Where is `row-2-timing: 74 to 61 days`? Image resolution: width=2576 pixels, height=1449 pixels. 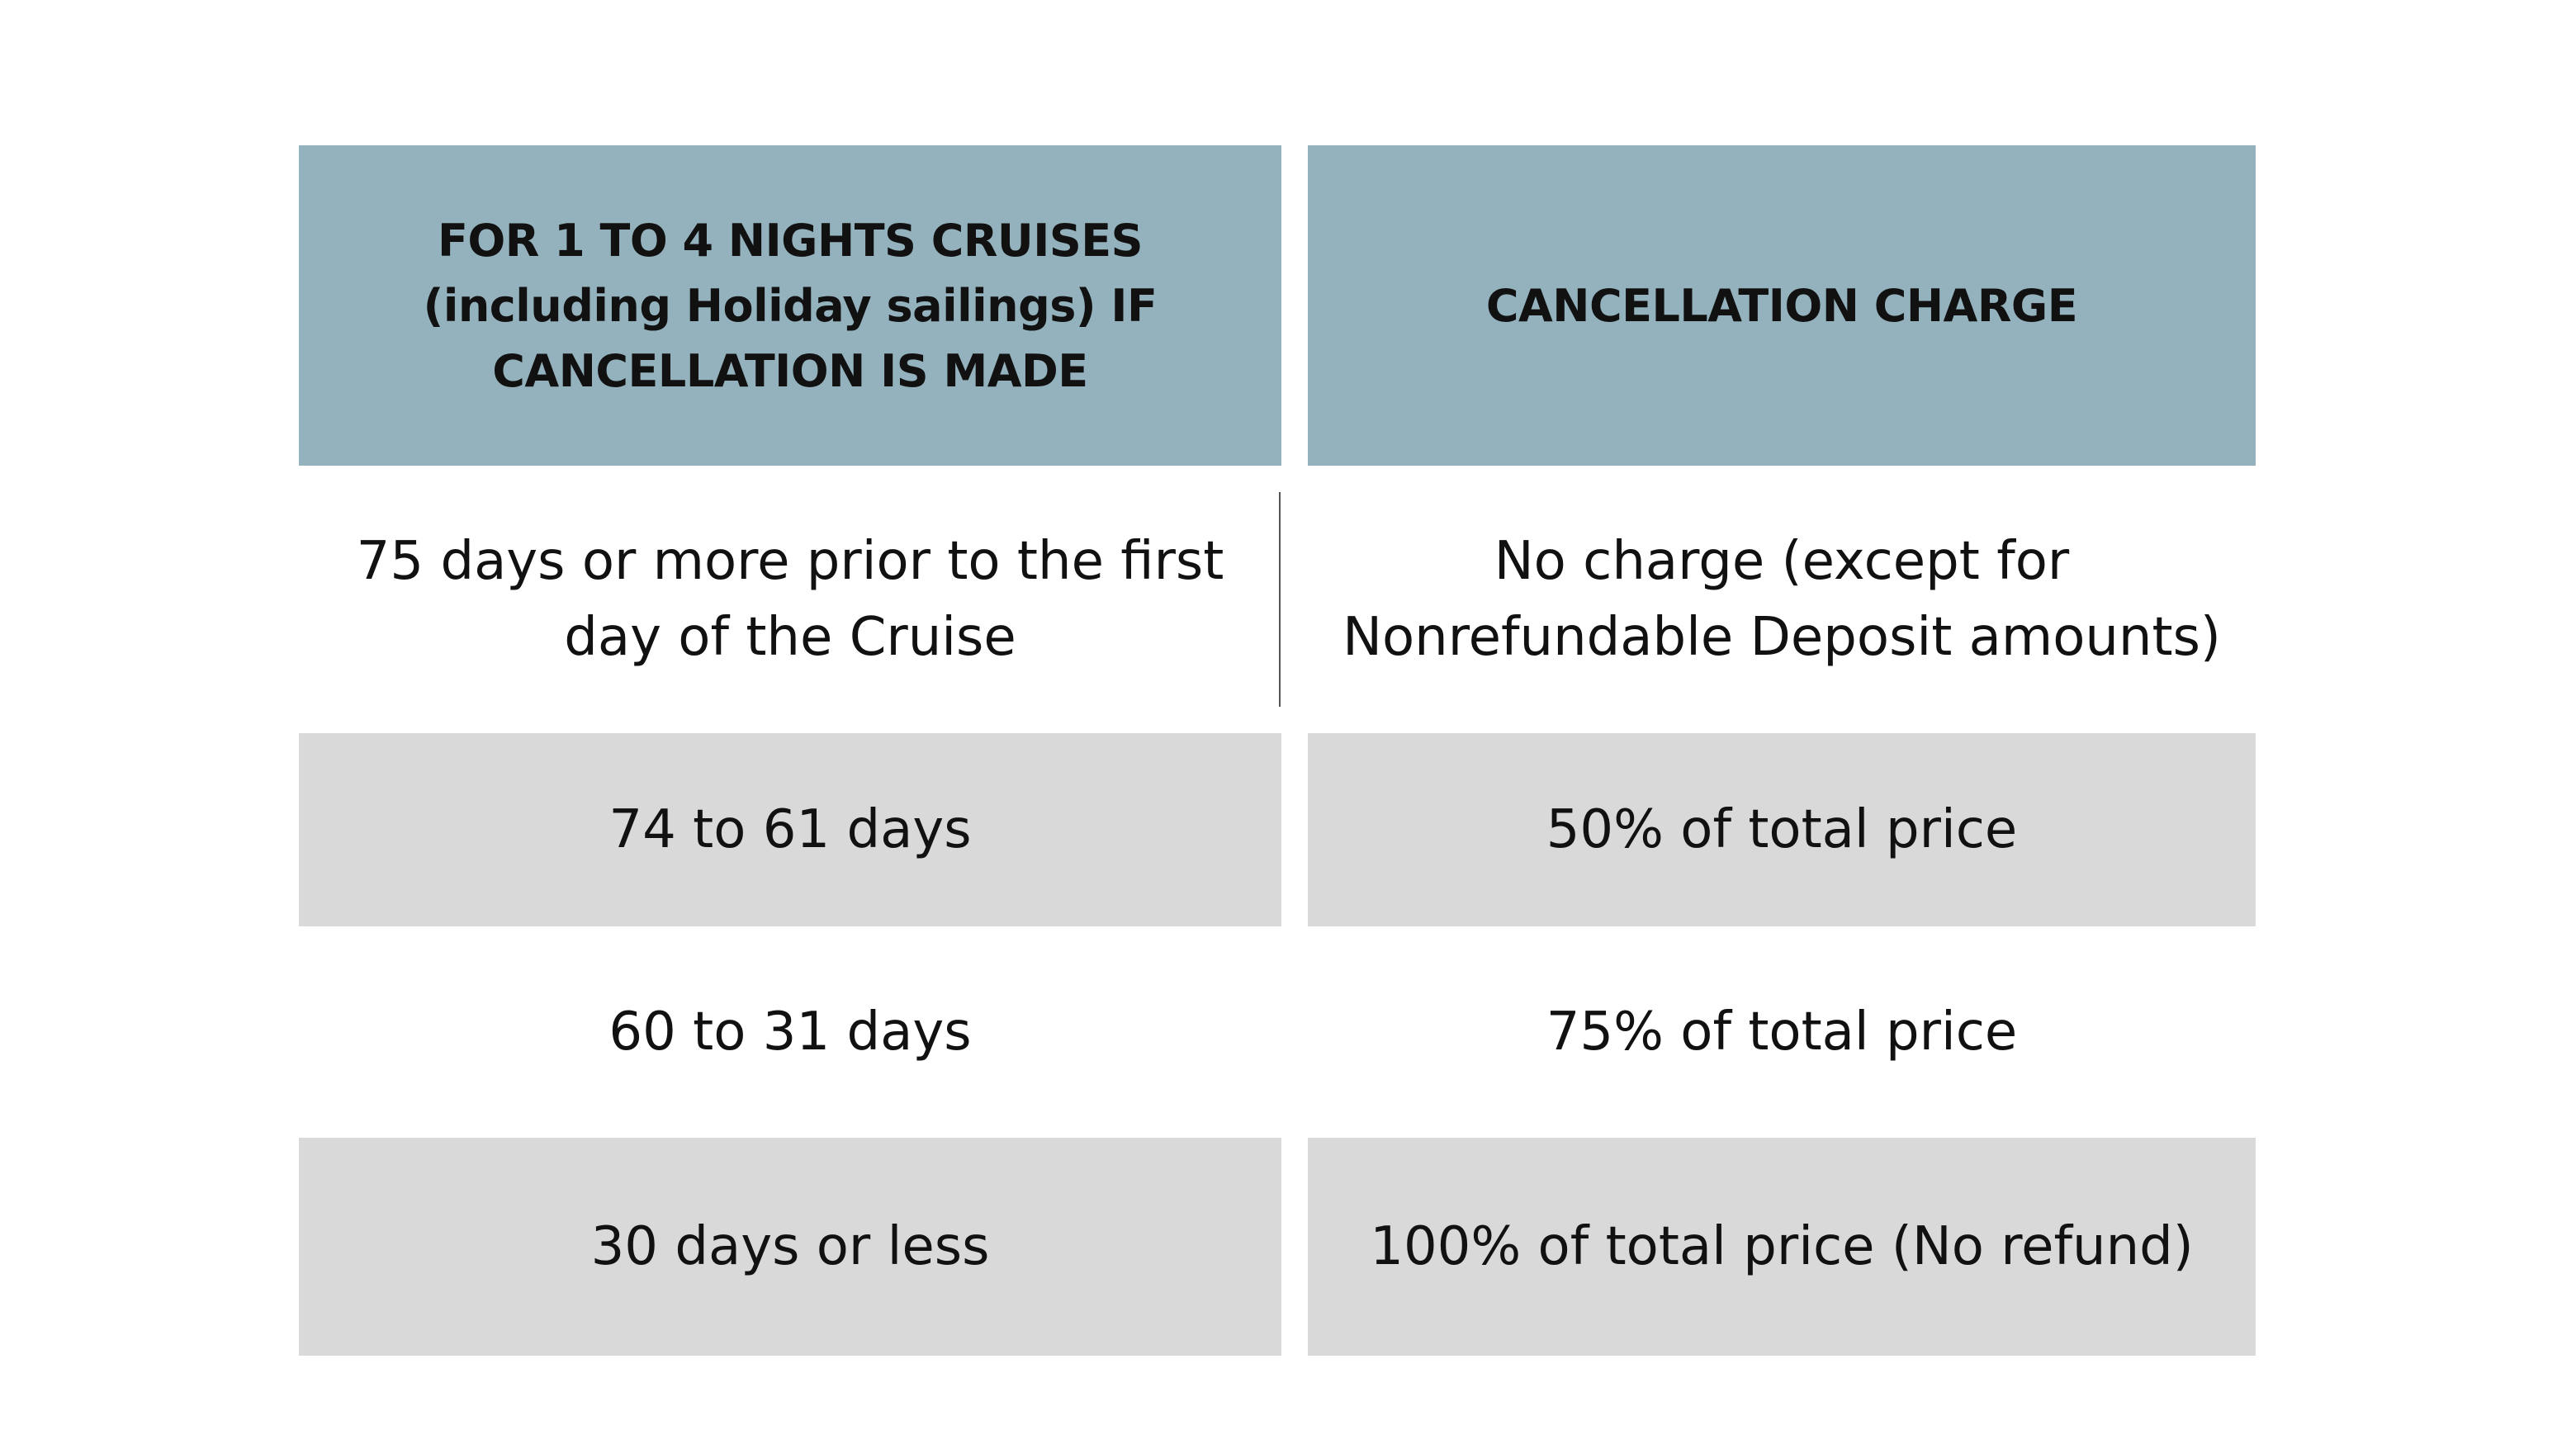
row-2-timing: 74 to 61 days is located at coordinates (790, 829).